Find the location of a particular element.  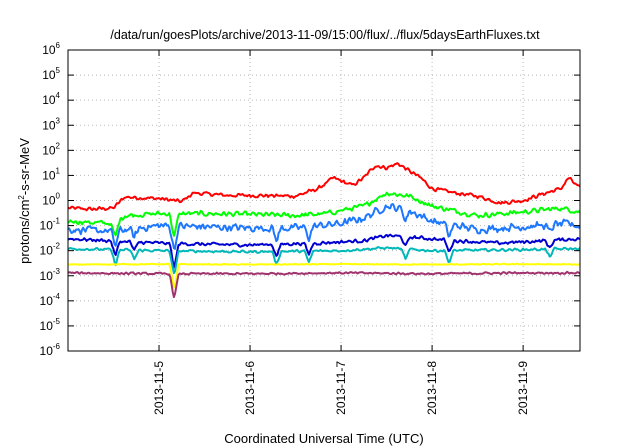

x-tick-label: 2013-11-7 is located at coordinates (341, 388).